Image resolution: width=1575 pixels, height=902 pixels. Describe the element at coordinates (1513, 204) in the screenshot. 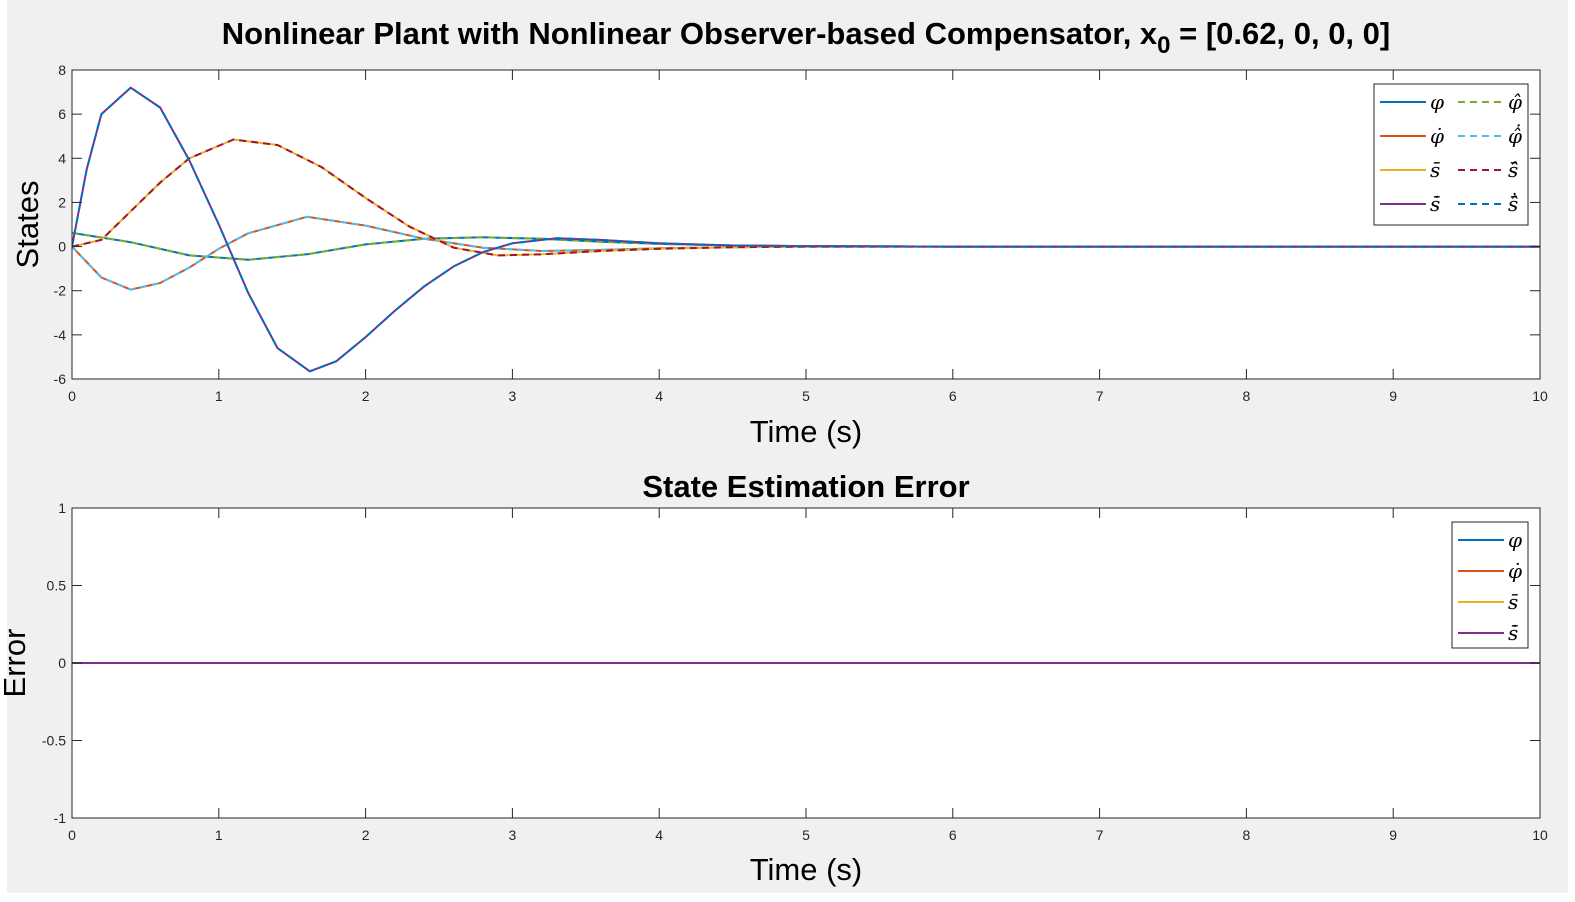

I see `legend-label: ŝ̄̇` at that location.